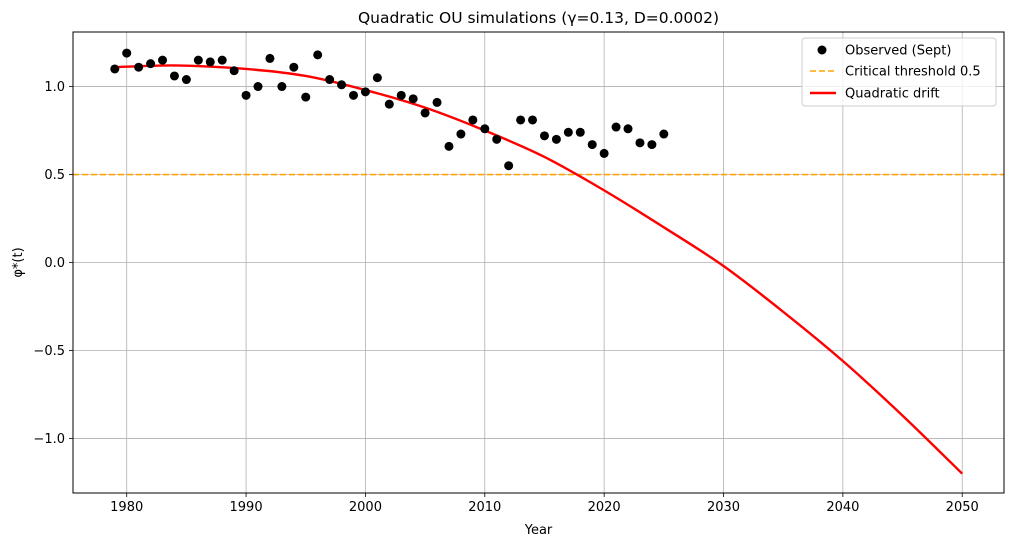  I want to click on legend-marker-observed, so click(822, 50).